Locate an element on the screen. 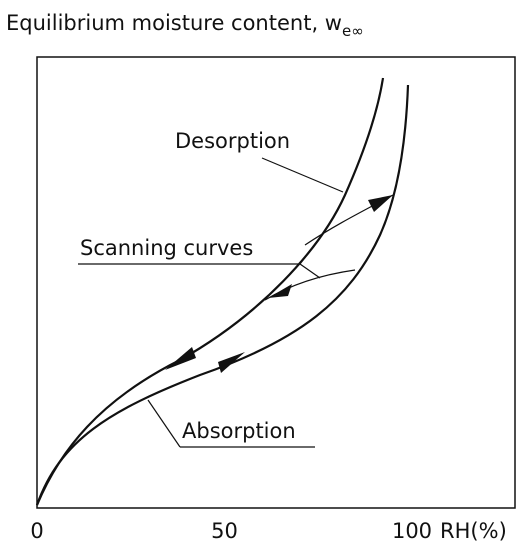 The image size is (532, 551). x-tick-label: 50 is located at coordinates (224, 531).